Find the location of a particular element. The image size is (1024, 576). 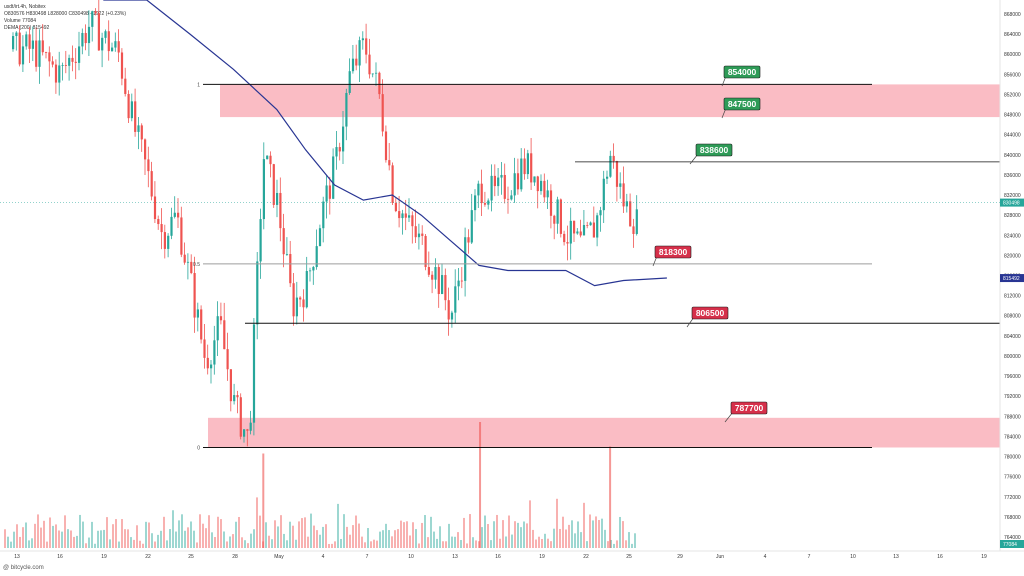

level-label-box is located at coordinates (742, 104).